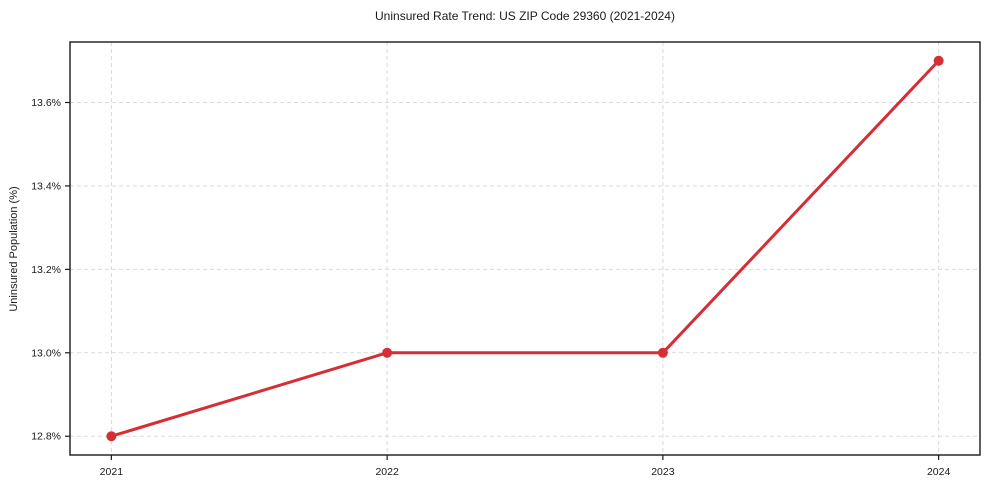  What do you see at coordinates (46, 353) in the screenshot?
I see `y-tick-label: 13.0%` at bounding box center [46, 353].